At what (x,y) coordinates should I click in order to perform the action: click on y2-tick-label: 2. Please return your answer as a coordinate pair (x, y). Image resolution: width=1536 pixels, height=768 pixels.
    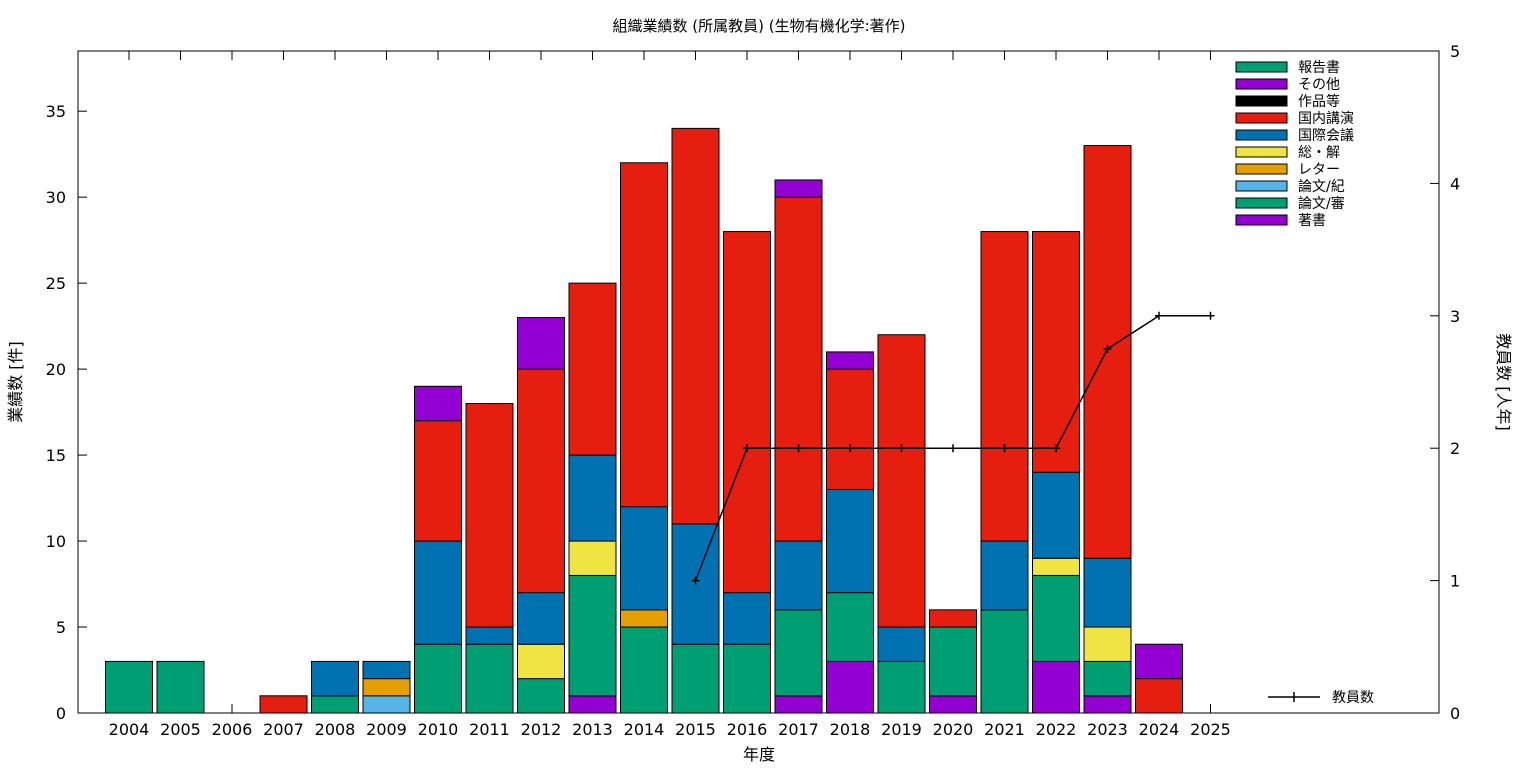
    Looking at the image, I should click on (1455, 448).